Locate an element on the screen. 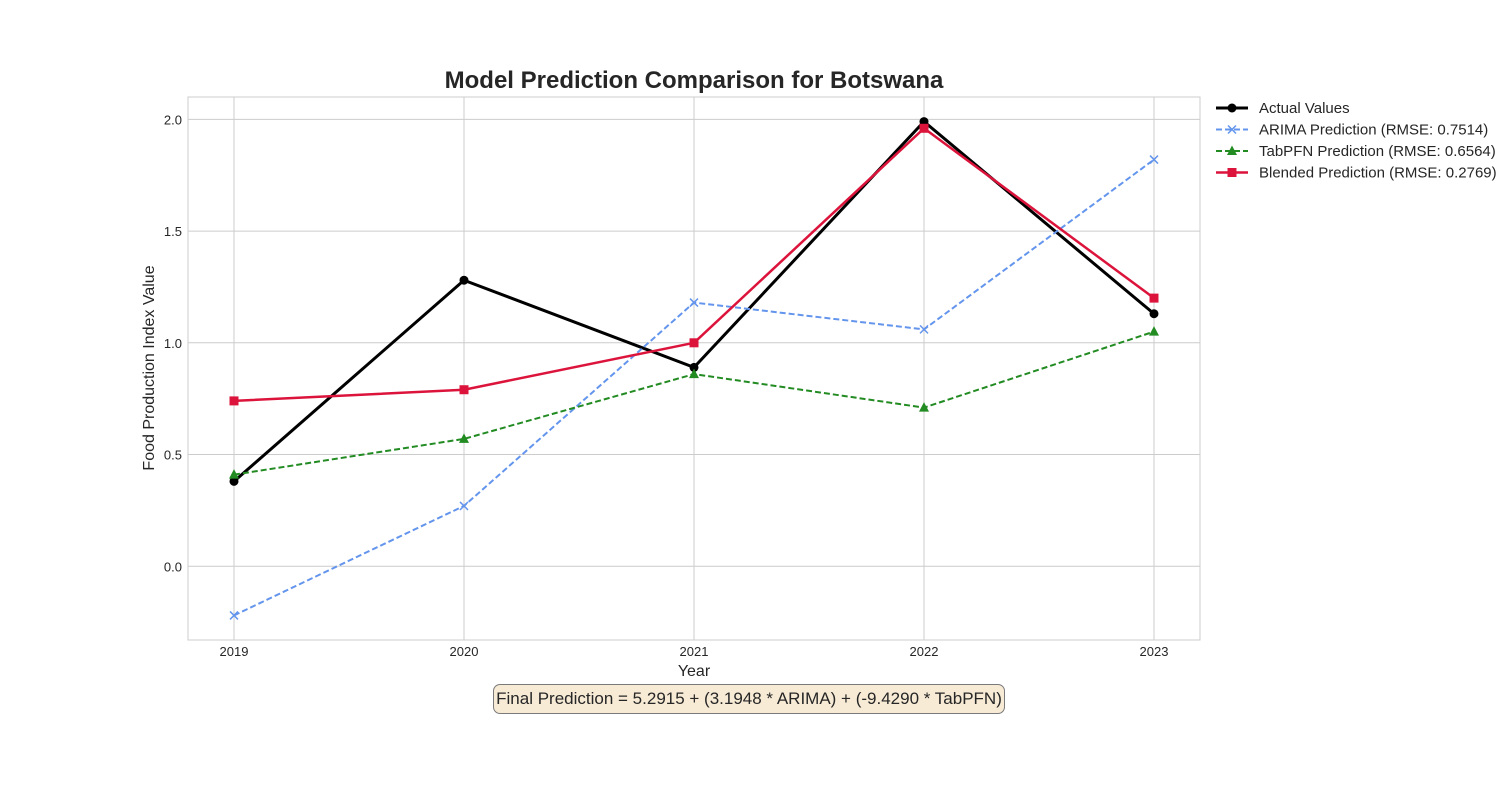 This screenshot has width=1500, height=800. x-tick-labels: 2019 2020 2021 2022 2023 is located at coordinates (694, 651).